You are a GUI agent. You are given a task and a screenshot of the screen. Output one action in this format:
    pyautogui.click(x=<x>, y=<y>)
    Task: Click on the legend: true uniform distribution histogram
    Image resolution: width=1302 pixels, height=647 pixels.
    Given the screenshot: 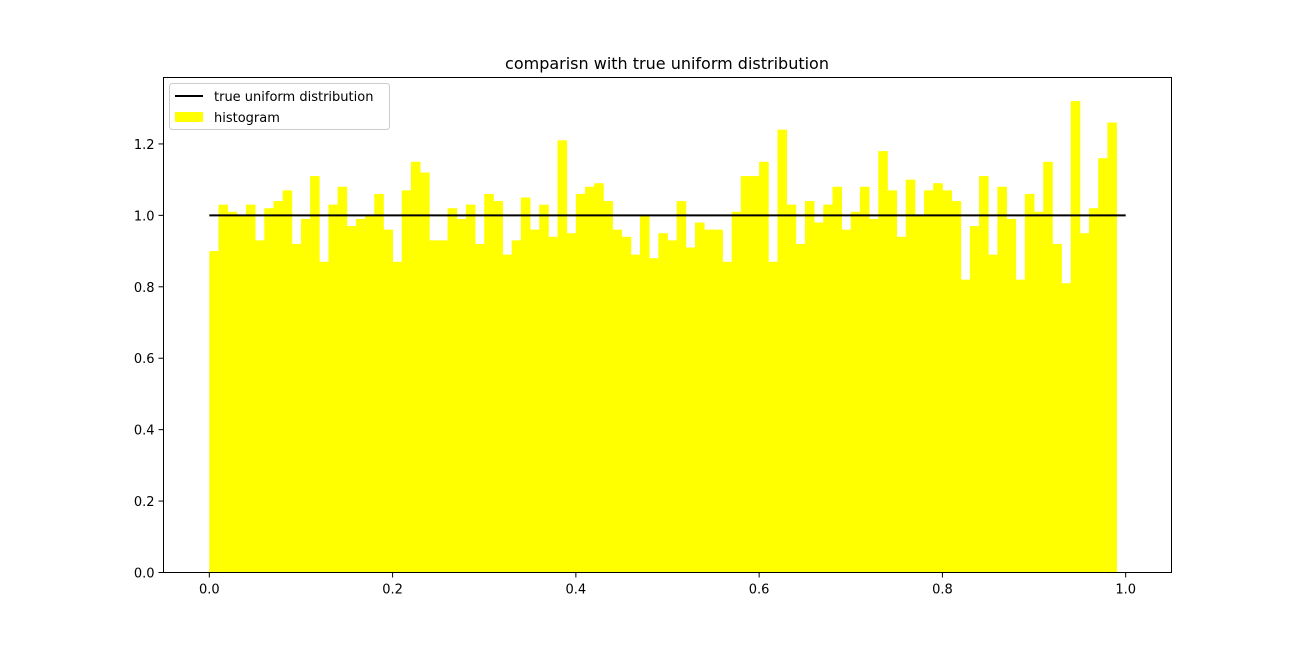 What is the action you would take?
    pyautogui.click(x=279, y=106)
    